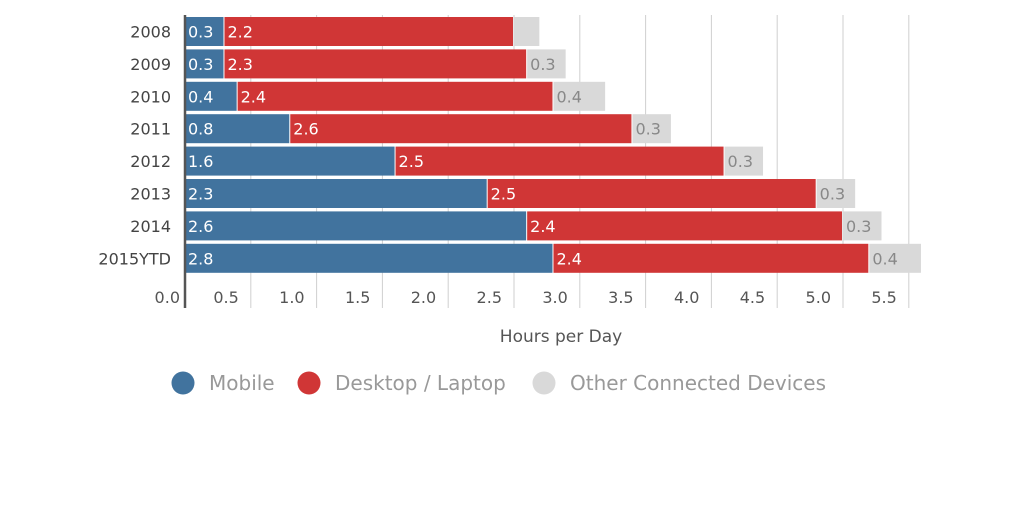 The image size is (1024, 517). Describe the element at coordinates (620, 297) in the screenshot. I see `x-tick-label: 3.5` at that location.